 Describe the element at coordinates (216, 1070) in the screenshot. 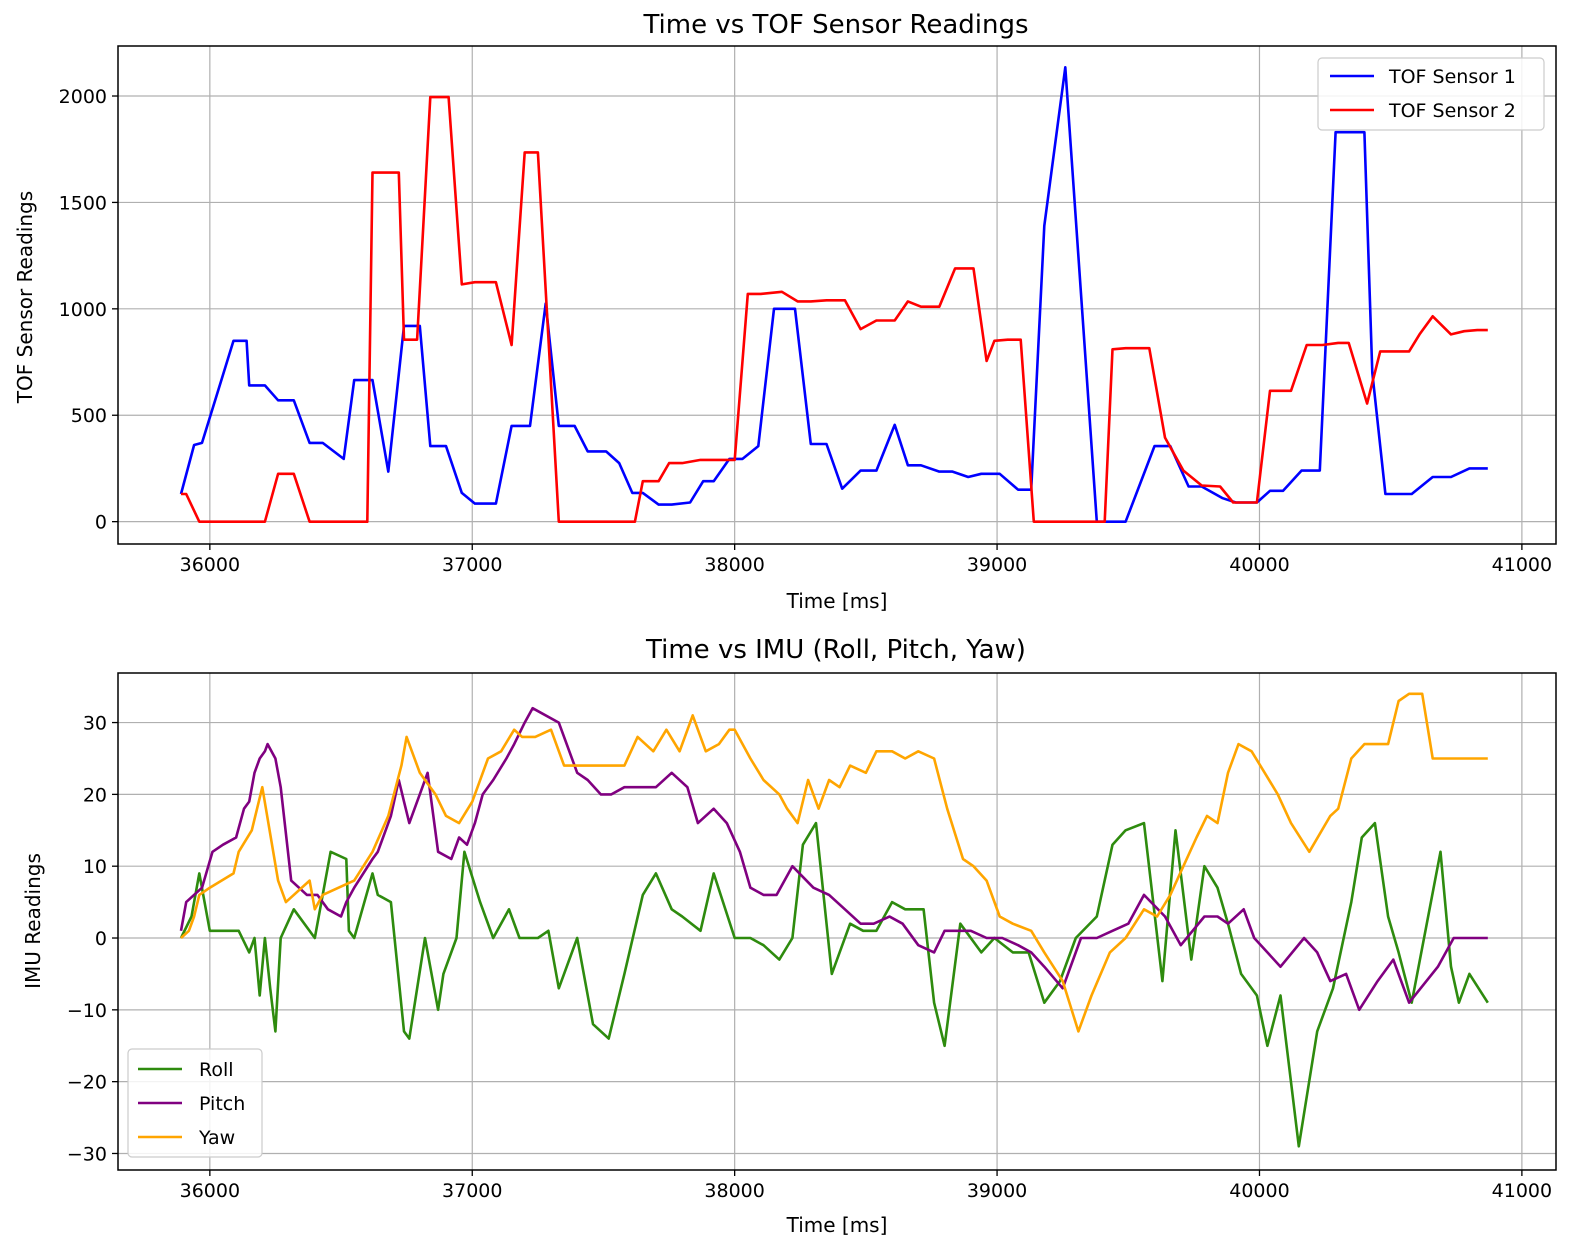

I see `legend-label-roll: Roll` at that location.